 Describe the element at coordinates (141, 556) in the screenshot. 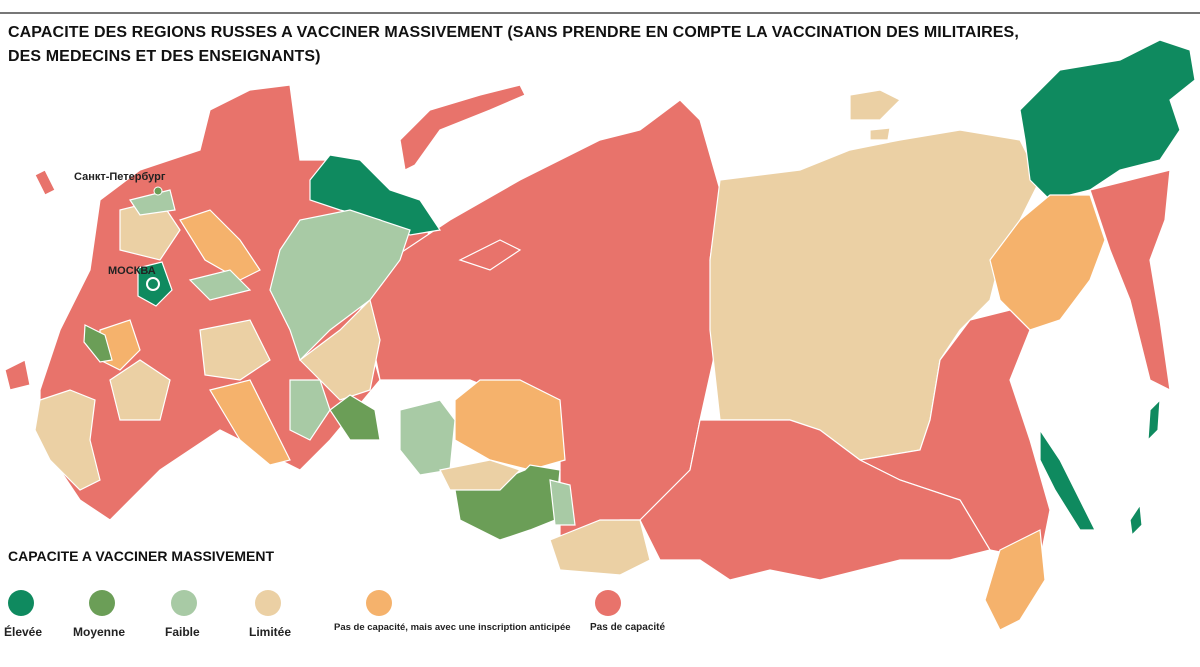

I see `legend-title: CAPACITE A VACCINER MASSIVEMENT` at that location.